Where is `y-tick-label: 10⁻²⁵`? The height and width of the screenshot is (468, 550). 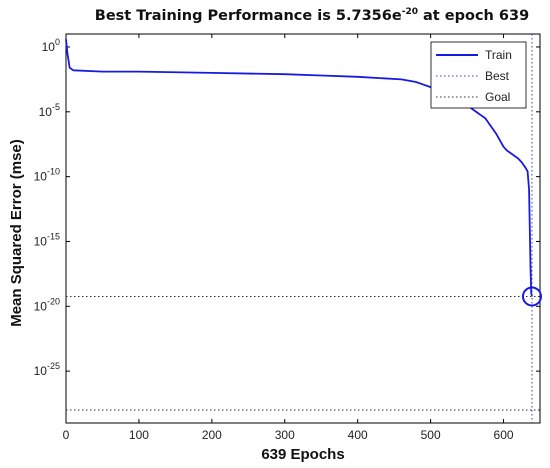 y-tick-label: 10⁻²⁵ is located at coordinates (47, 369).